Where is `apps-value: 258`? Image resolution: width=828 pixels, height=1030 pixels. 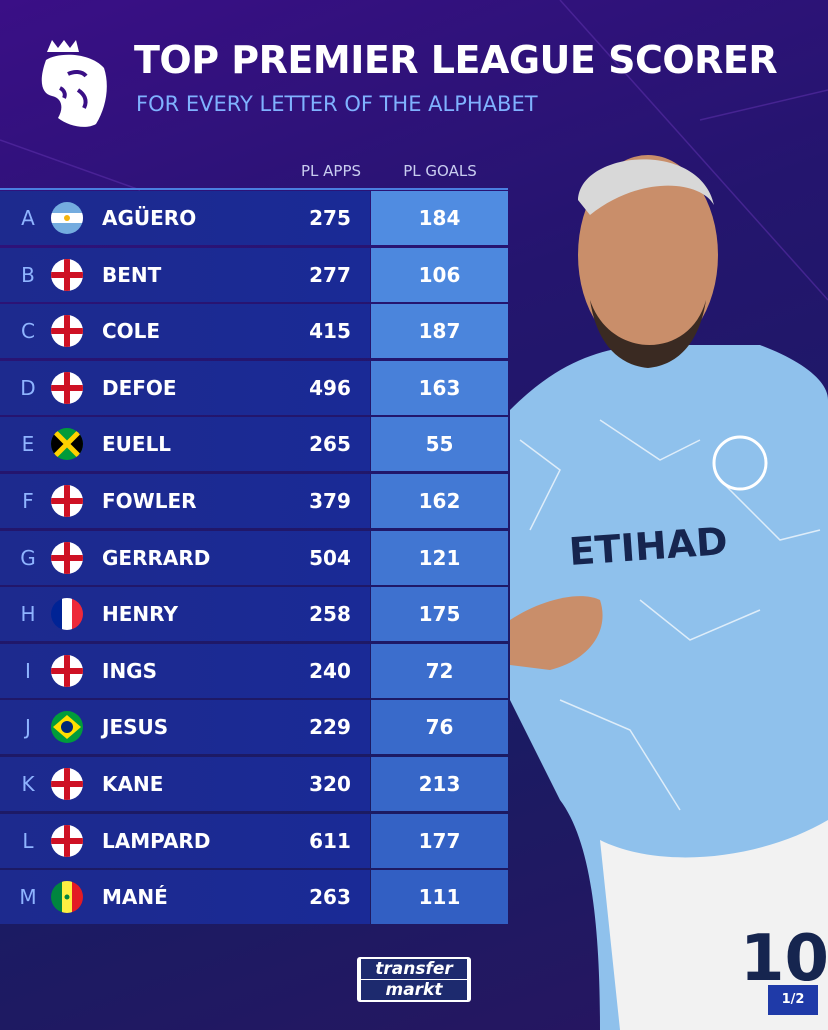 apps-value: 258 is located at coordinates (330, 614).